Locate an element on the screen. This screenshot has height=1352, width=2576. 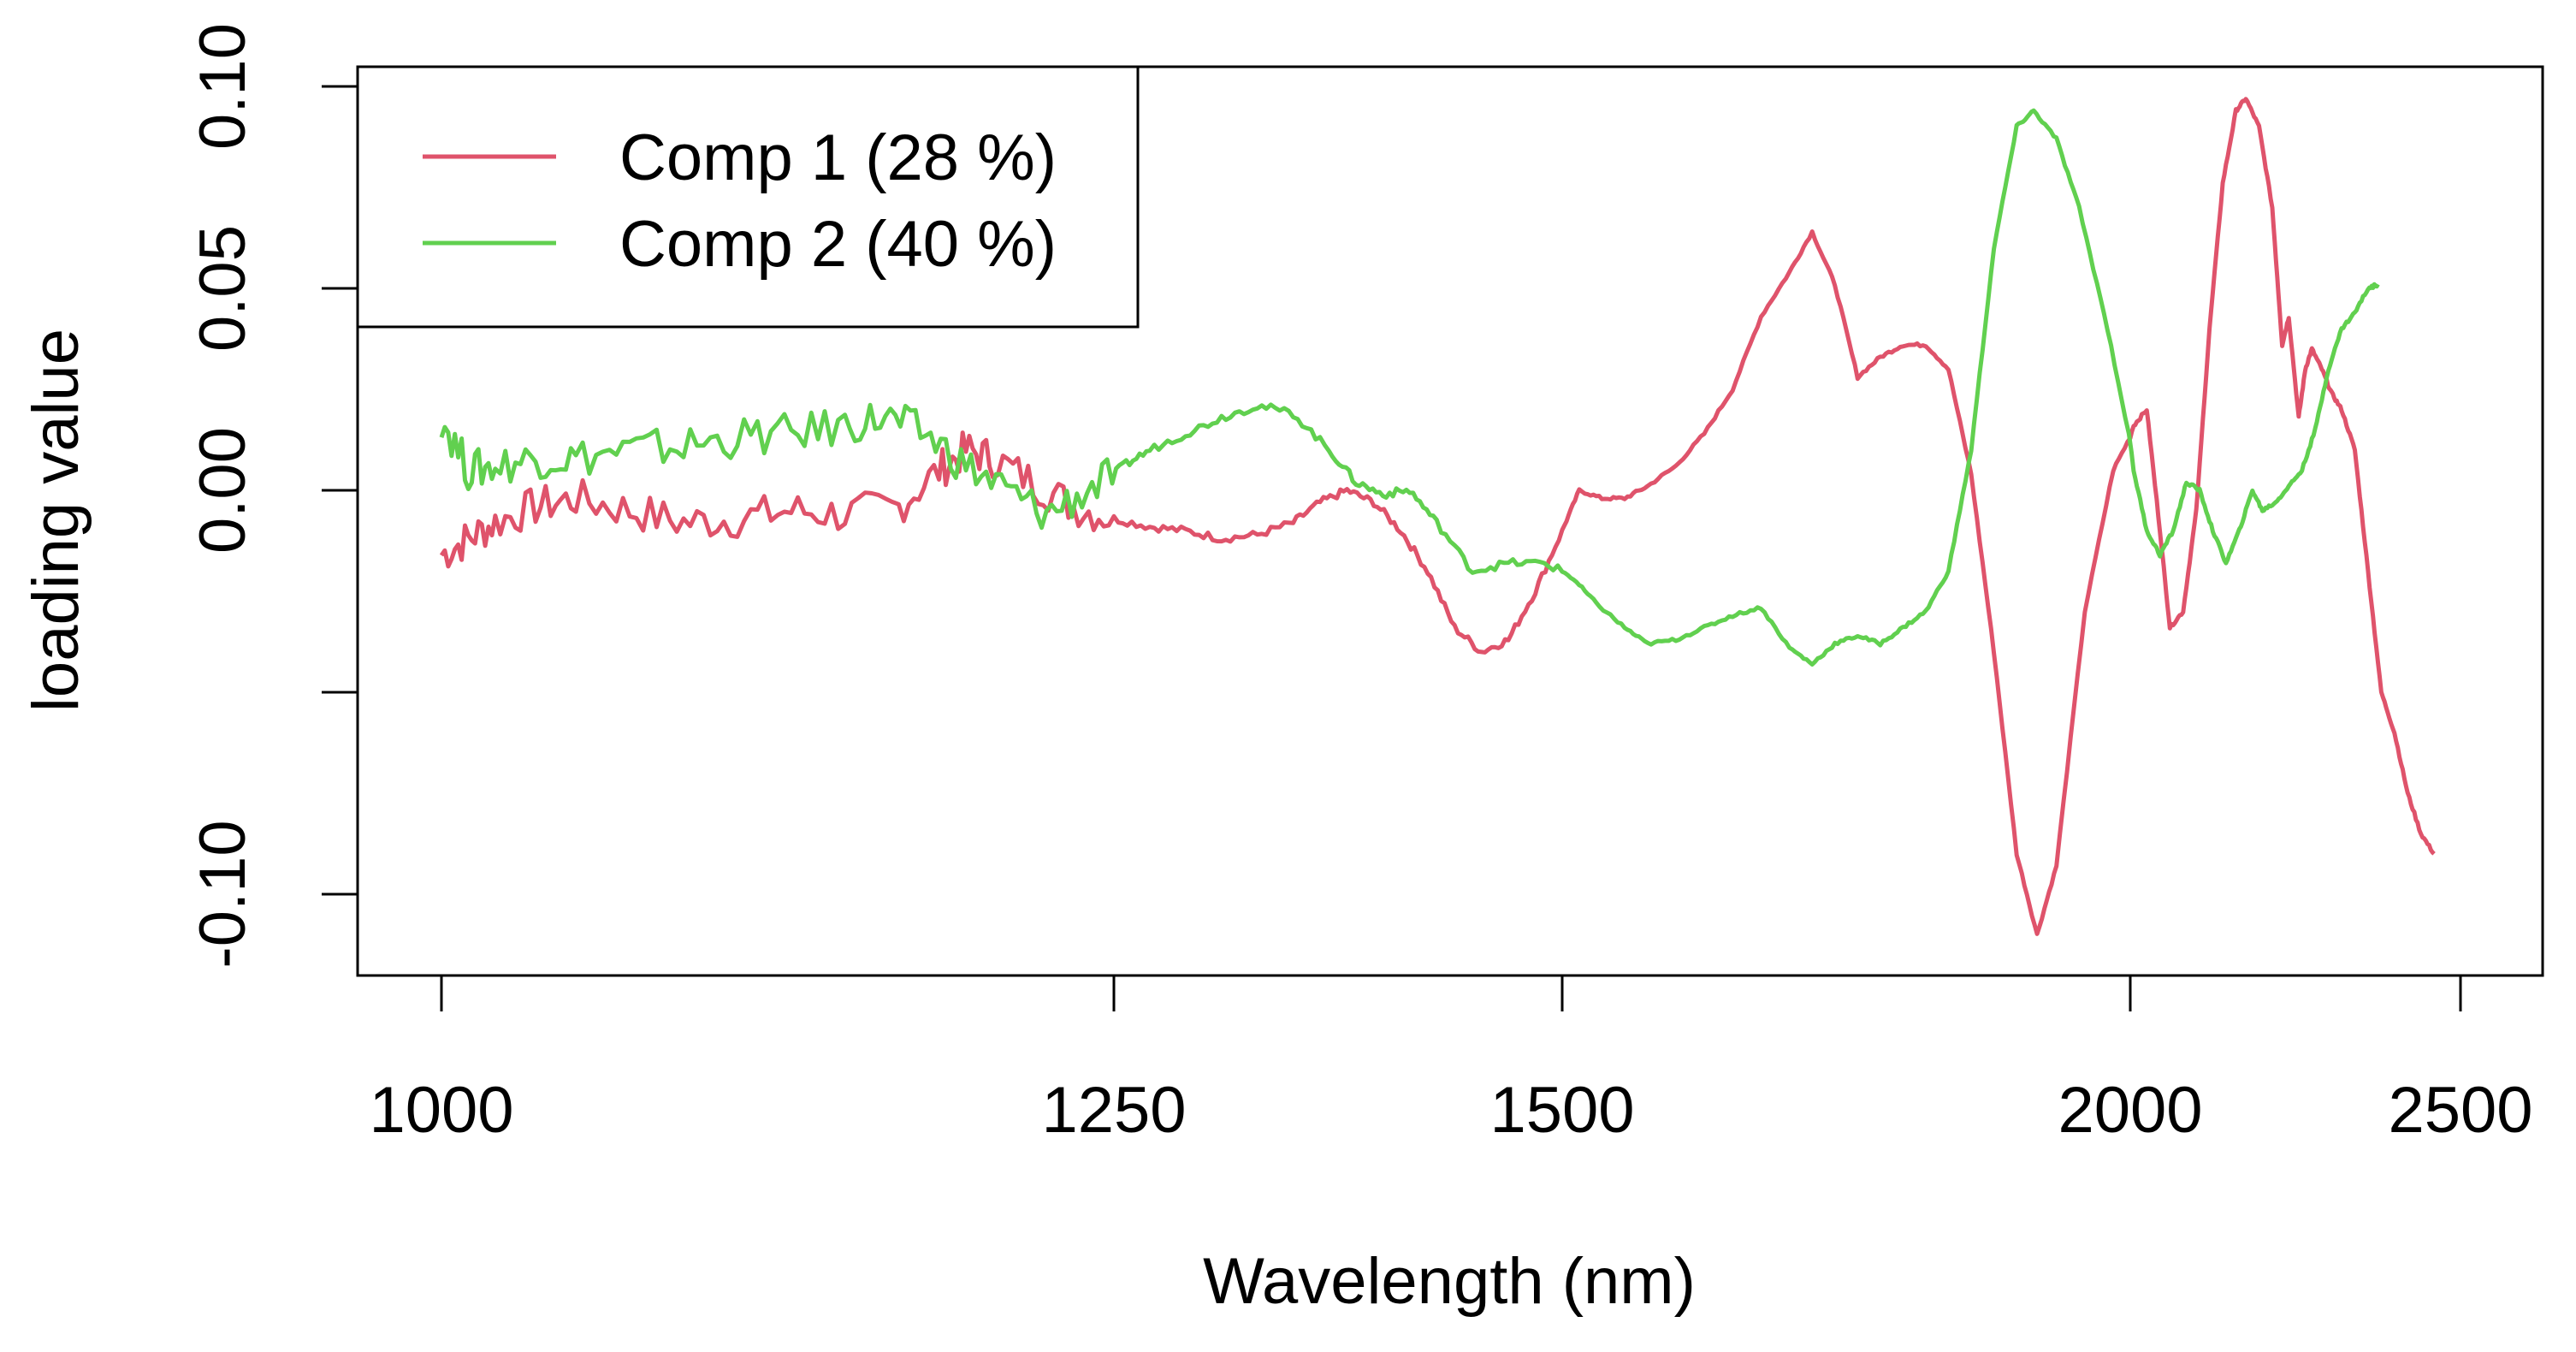
x-tick-label: 1250 is located at coordinates (1113, 1110).